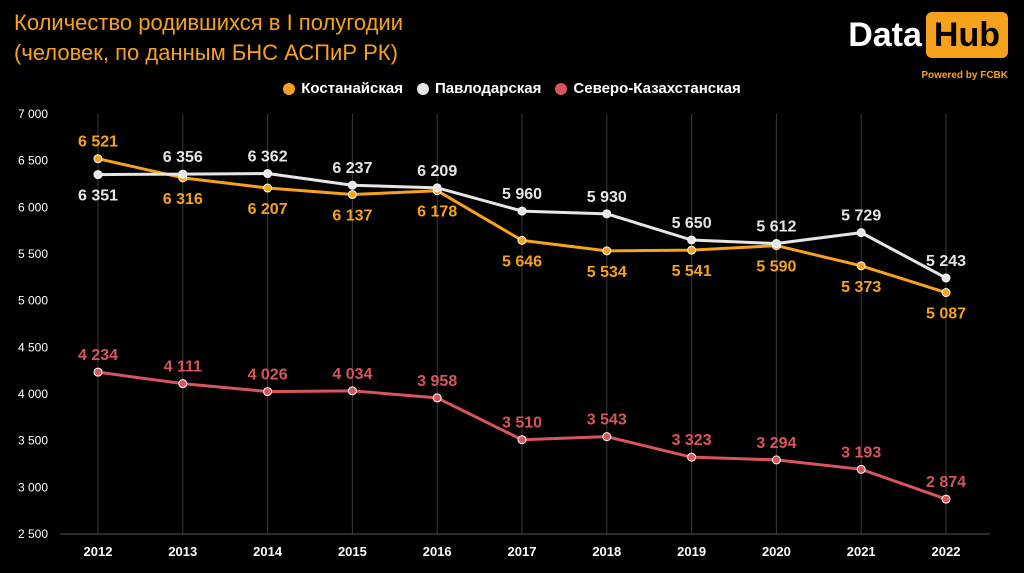 The width and height of the screenshot is (1024, 573). I want to click on data-point-s0-2017, so click(522, 240).